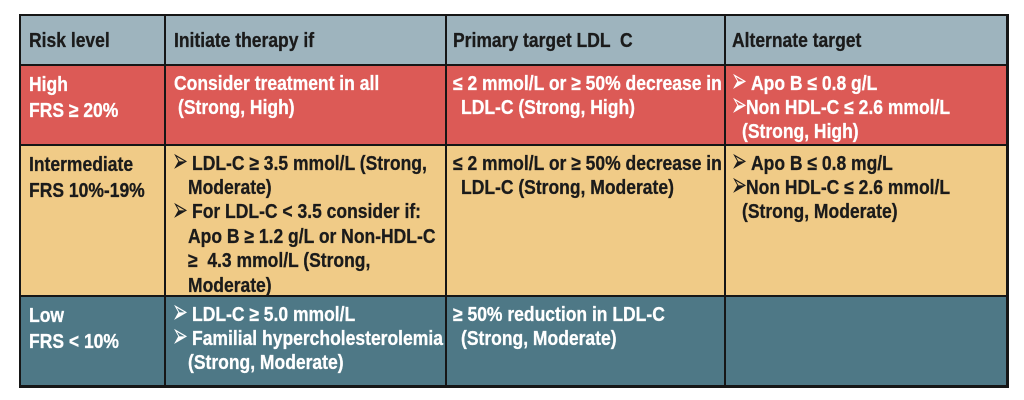 The height and width of the screenshot is (400, 1024). I want to click on high-risk-level-cell: High FRS ≥ 20%, so click(92, 104).